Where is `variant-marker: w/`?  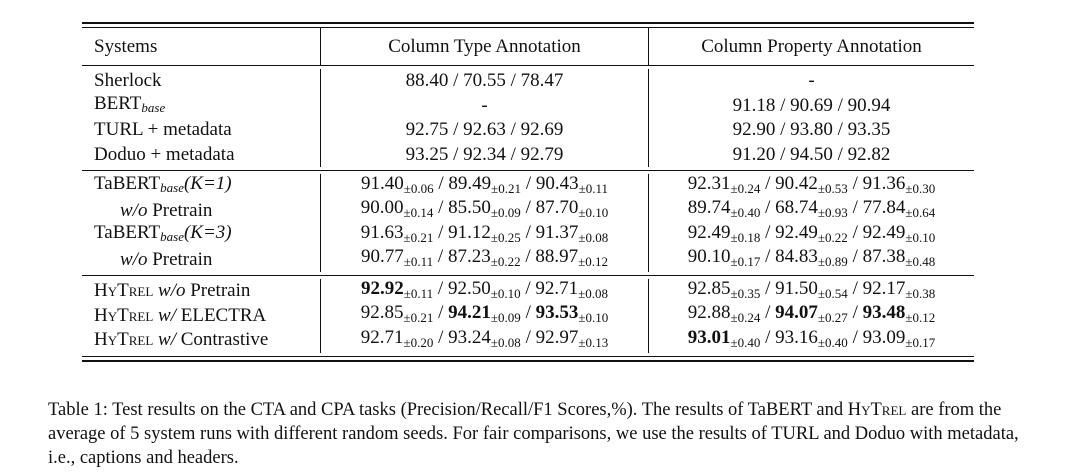
variant-marker: w/ is located at coordinates (169, 340).